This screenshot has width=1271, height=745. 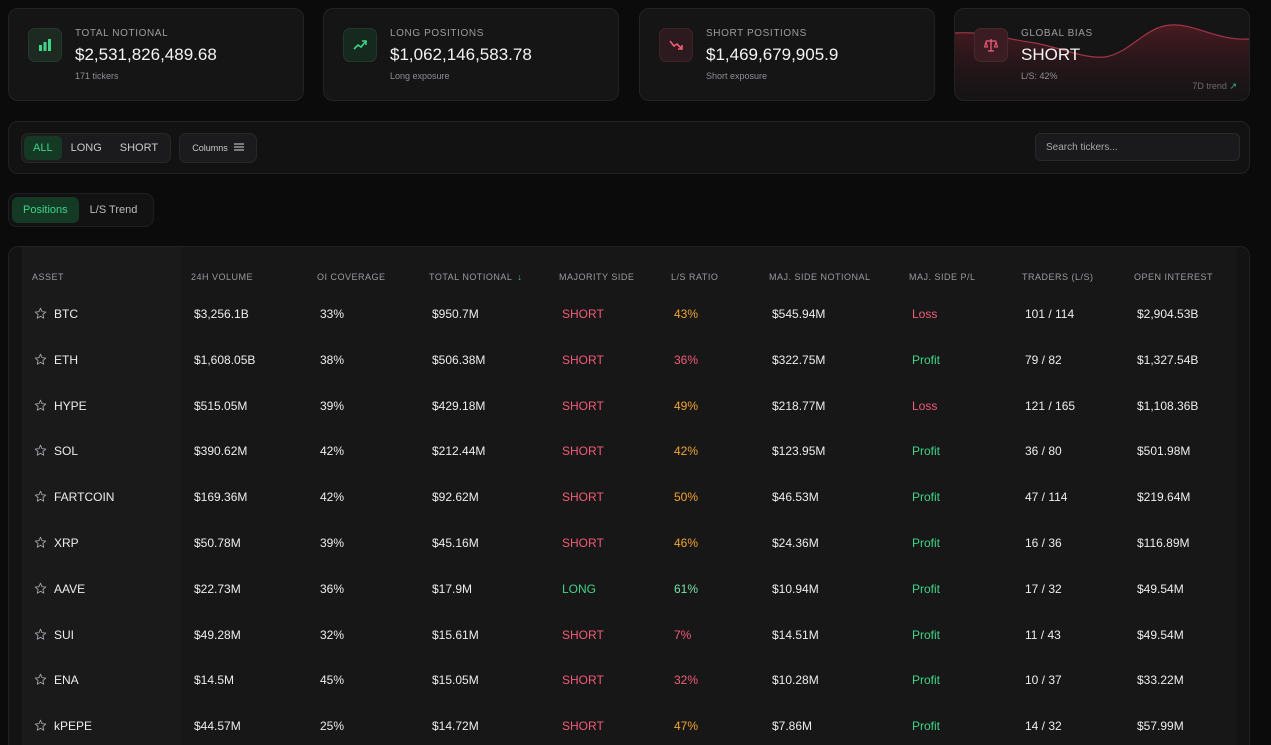 What do you see at coordinates (1214, 86) in the screenshot?
I see `trend-label: 7D trend ↗` at bounding box center [1214, 86].